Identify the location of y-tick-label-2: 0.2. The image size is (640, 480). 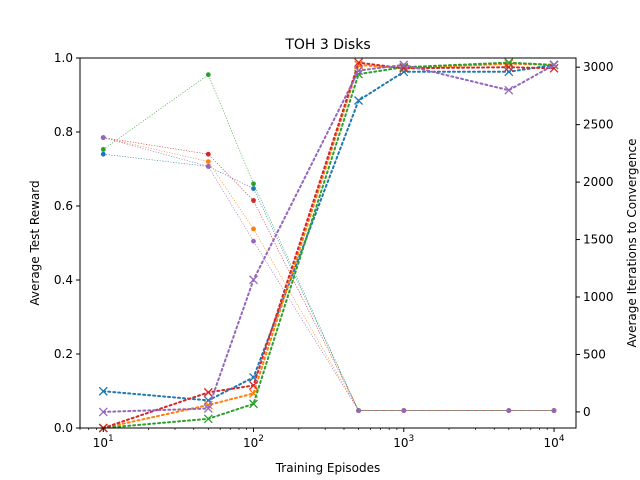
(63, 354).